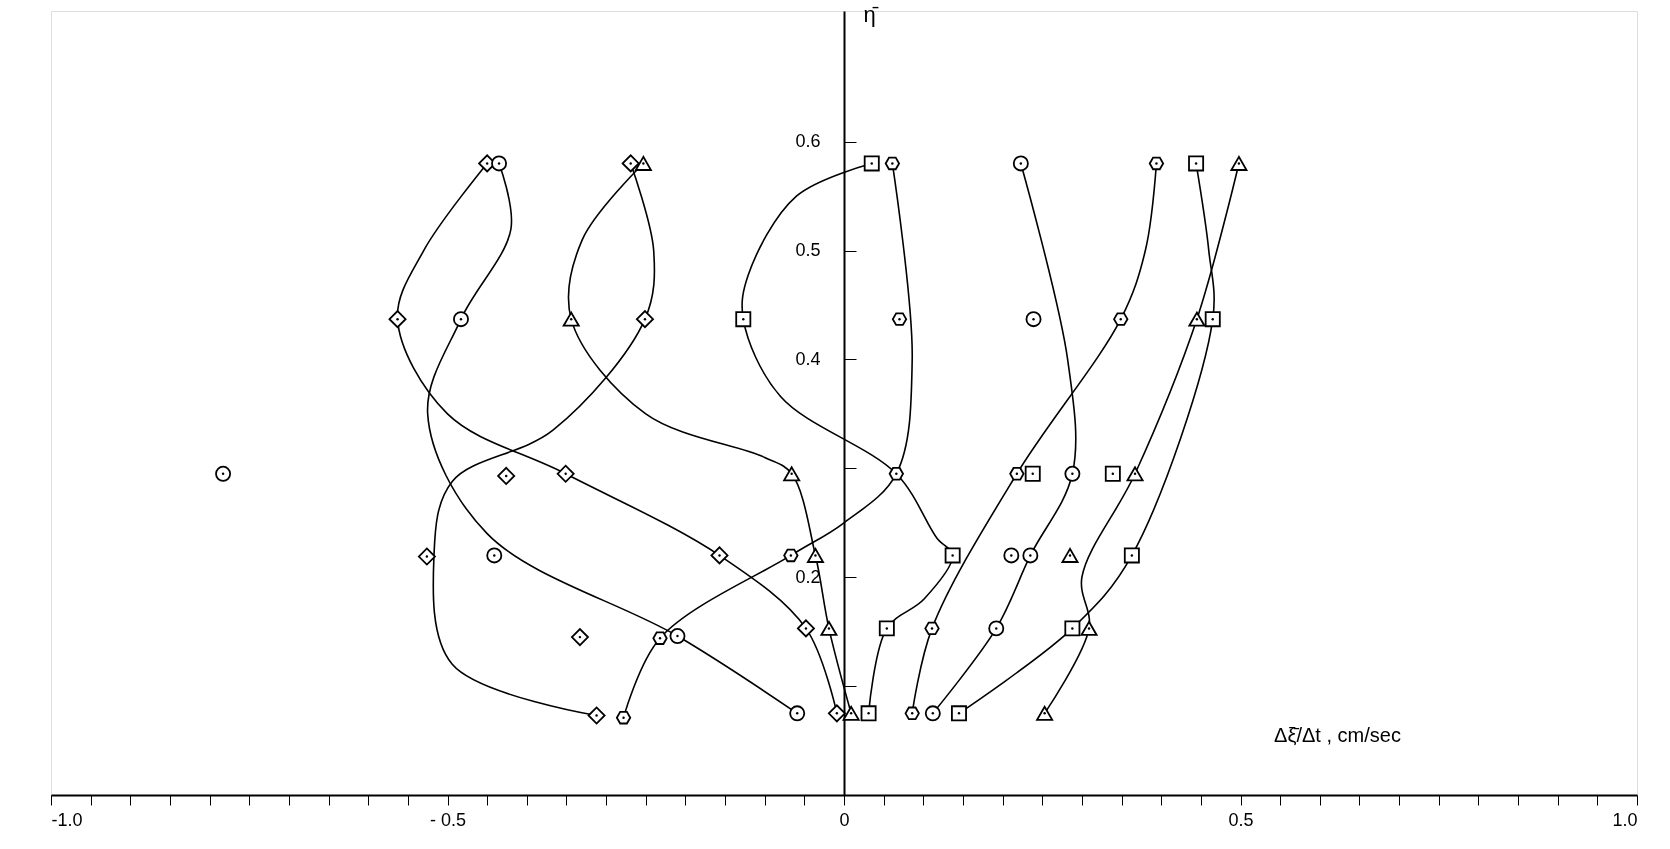 The height and width of the screenshot is (849, 1670). What do you see at coordinates (808, 141) in the screenshot?
I see `y-tick-label: 0.6` at bounding box center [808, 141].